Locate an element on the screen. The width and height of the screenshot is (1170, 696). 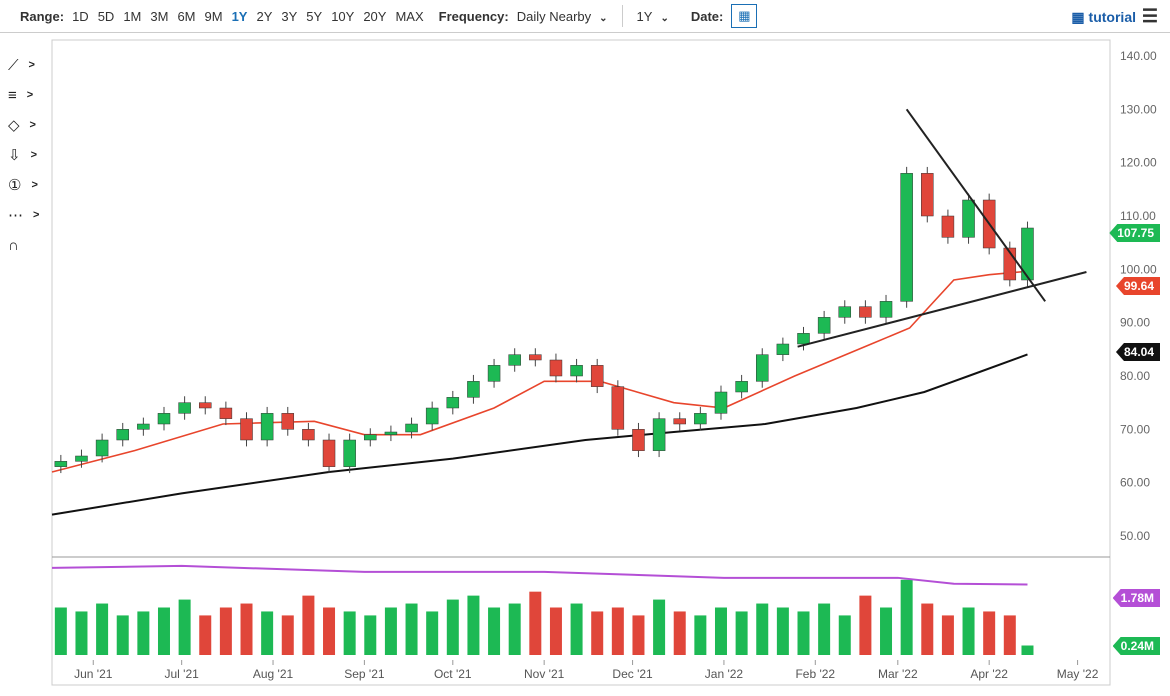
range-9M: 9M is located at coordinates (213, 16).